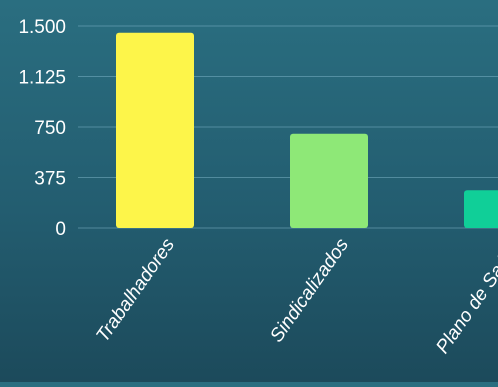 The width and height of the screenshot is (498, 387). I want to click on y-tick-label: 375, so click(50, 179).